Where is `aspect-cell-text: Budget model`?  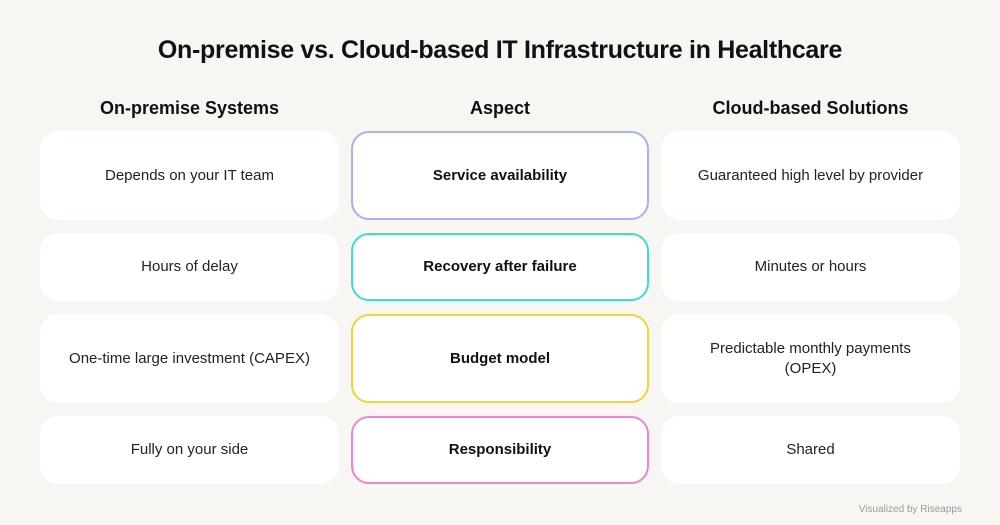 aspect-cell-text: Budget model is located at coordinates (500, 358).